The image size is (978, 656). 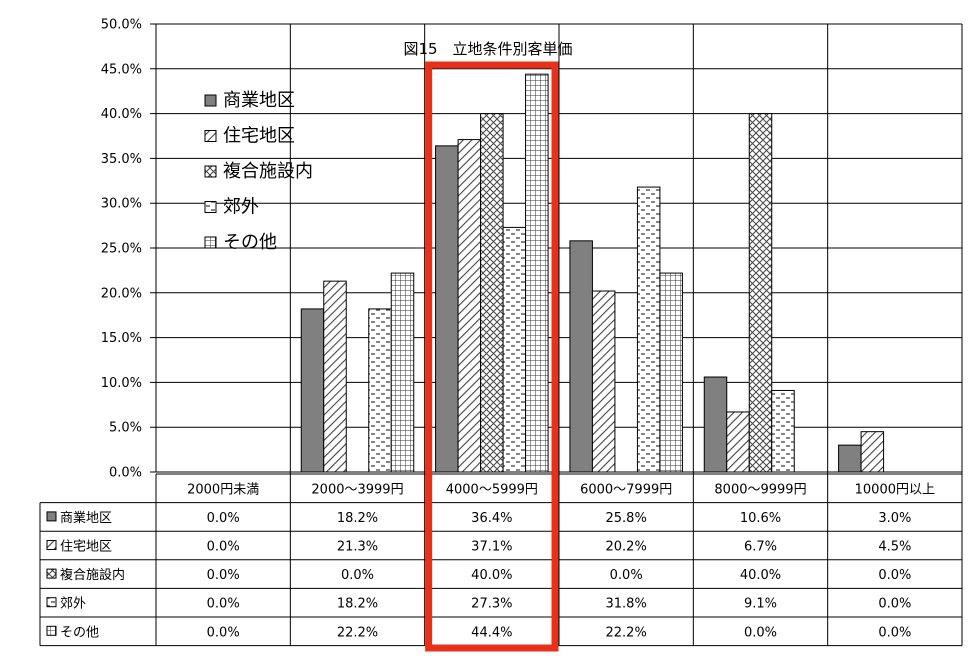 I want to click on y-tick-label: 50.0%, so click(x=121, y=25).